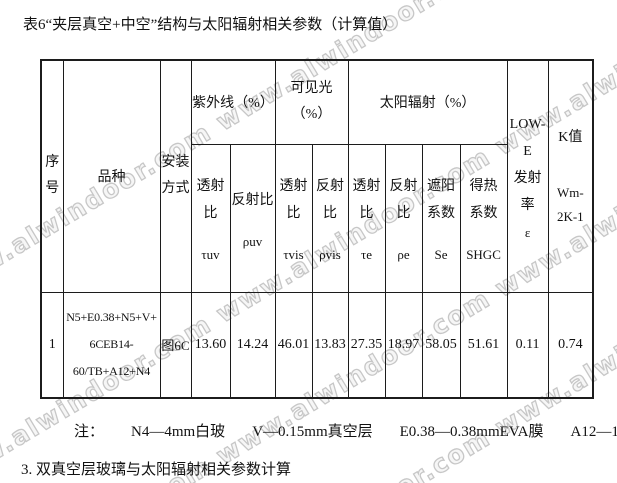 The width and height of the screenshot is (617, 483). What do you see at coordinates (441, 345) in the screenshot?
I see `data-cell-se: 58.05` at bounding box center [441, 345].